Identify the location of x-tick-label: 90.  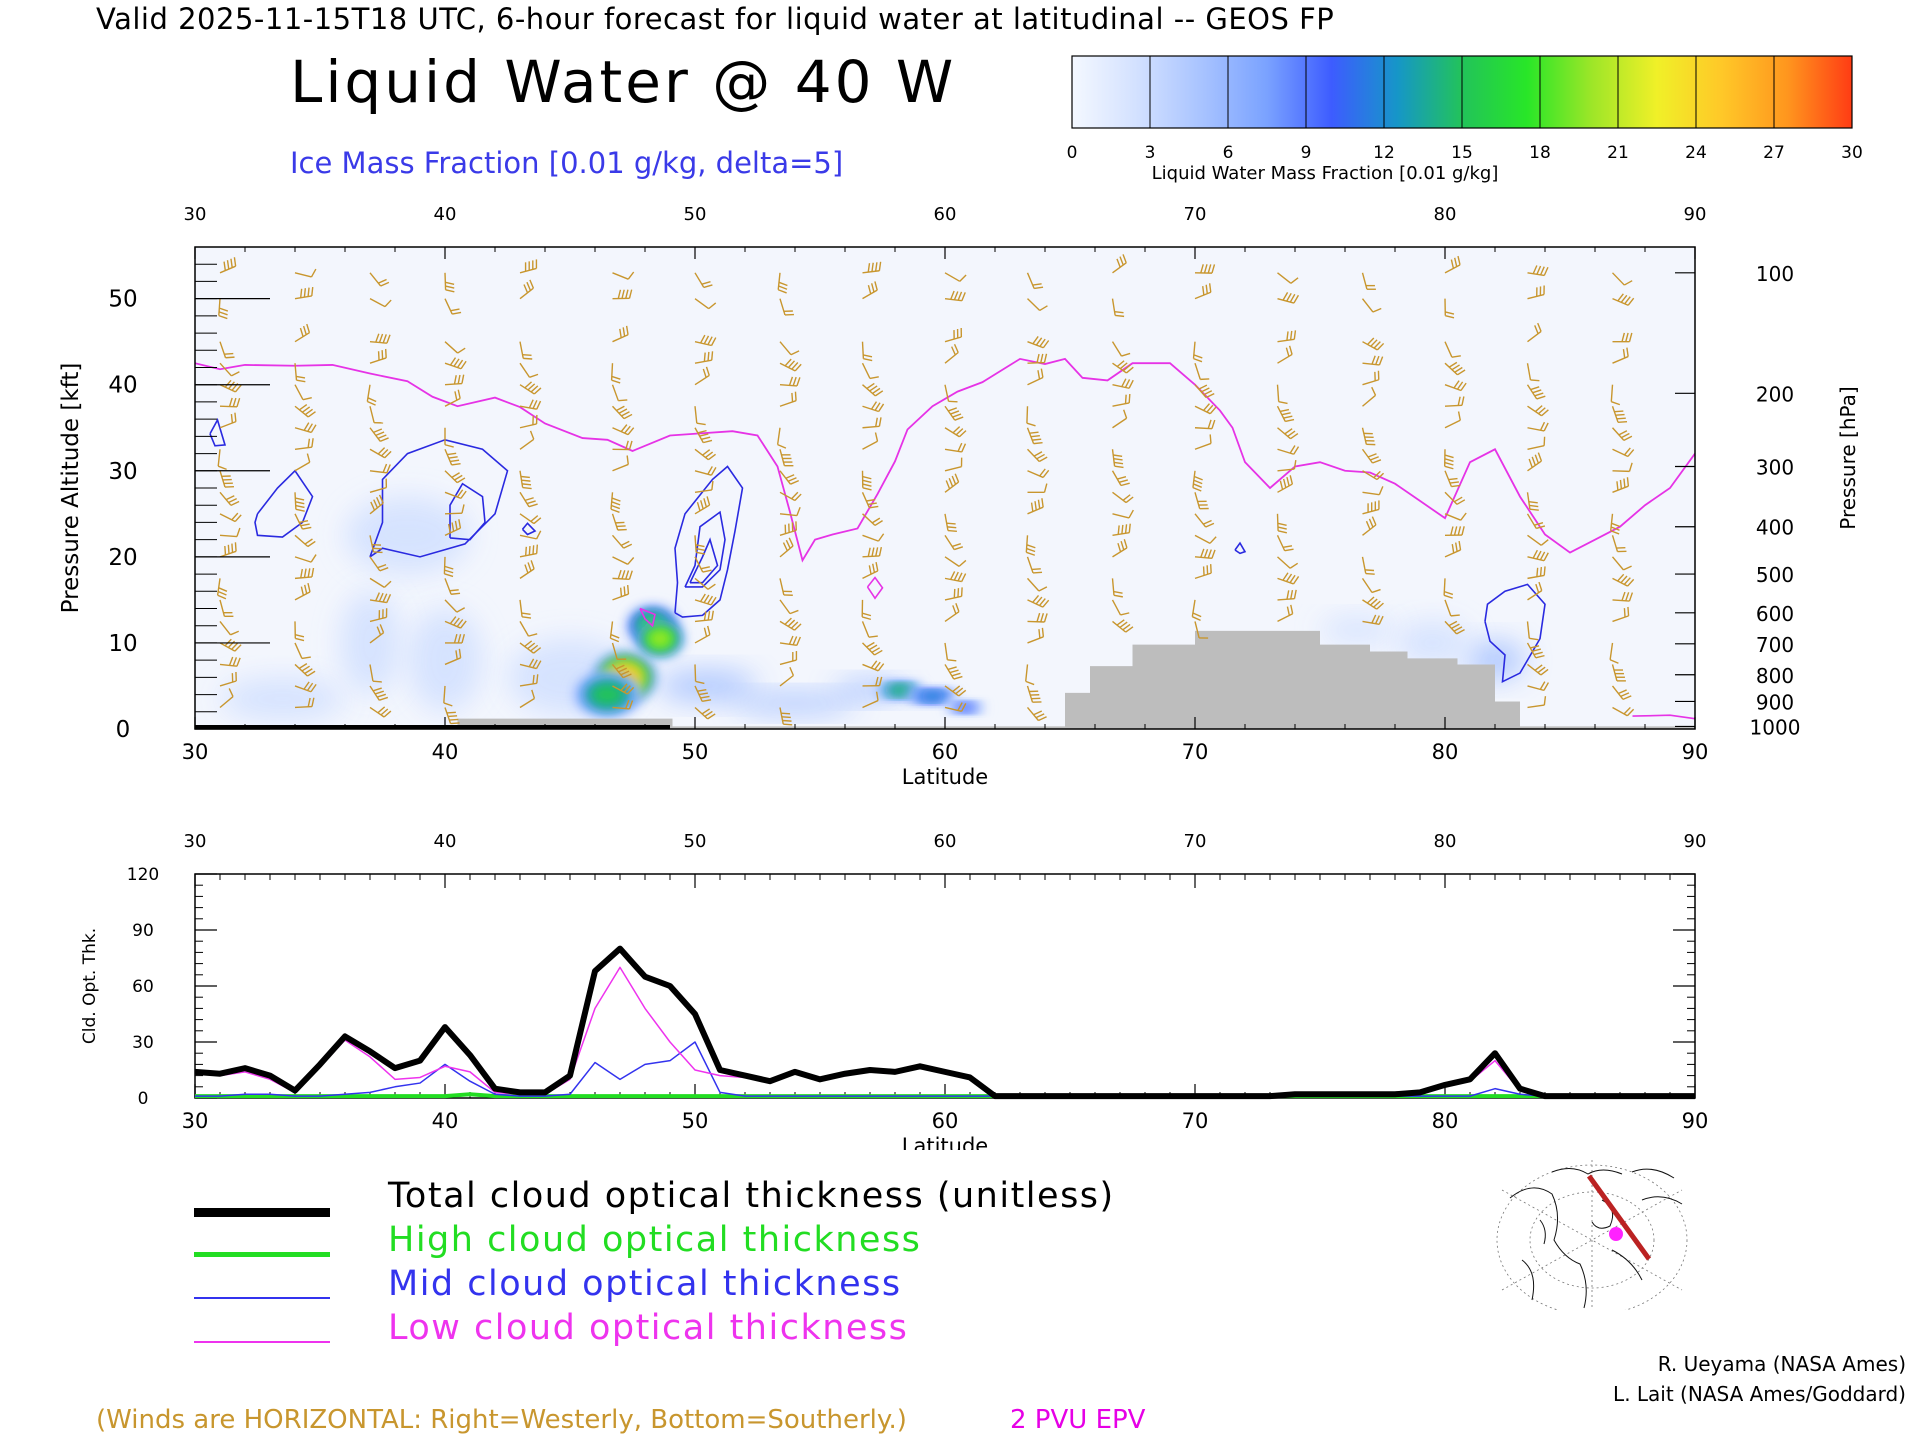
(1695, 1121).